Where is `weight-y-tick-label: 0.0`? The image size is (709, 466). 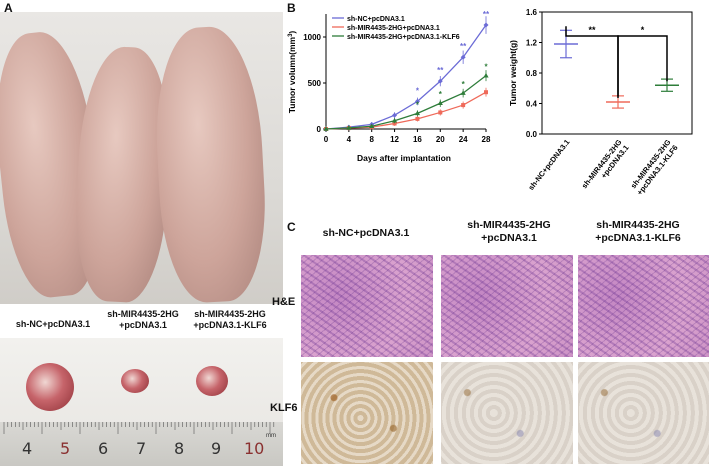 weight-y-tick-label: 0.0 is located at coordinates (532, 134).